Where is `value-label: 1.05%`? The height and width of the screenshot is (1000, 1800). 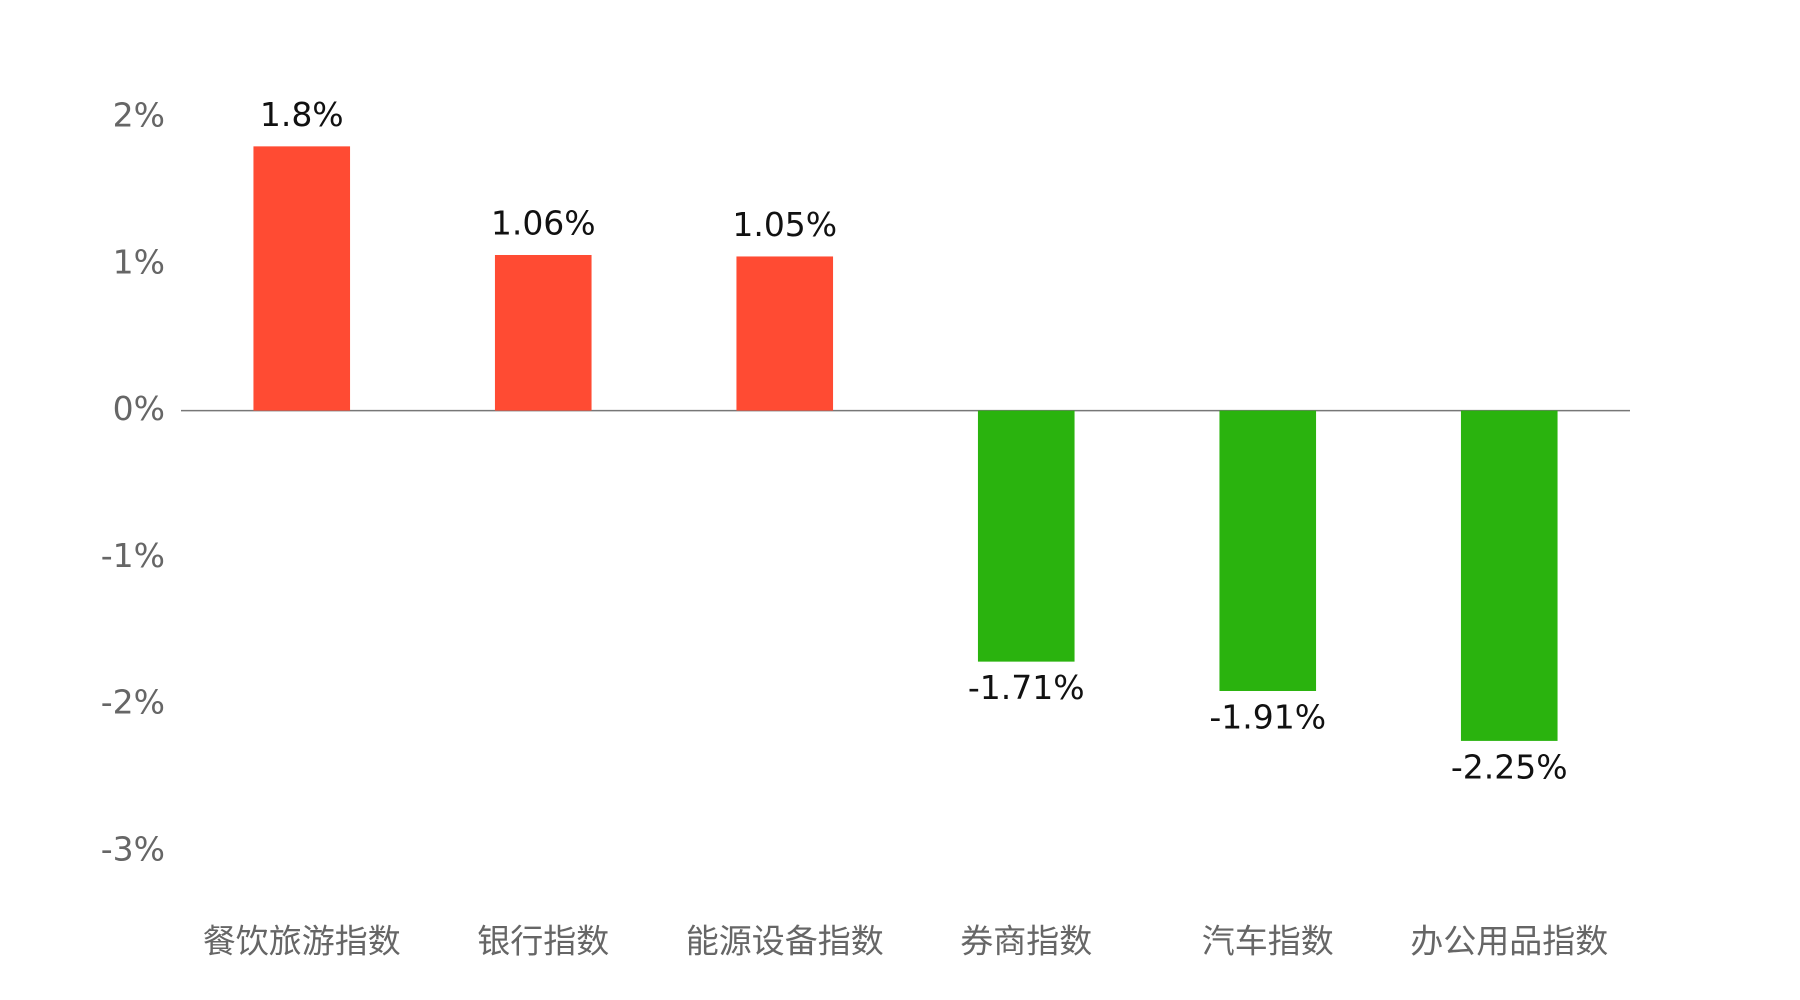 value-label: 1.05% is located at coordinates (784, 224).